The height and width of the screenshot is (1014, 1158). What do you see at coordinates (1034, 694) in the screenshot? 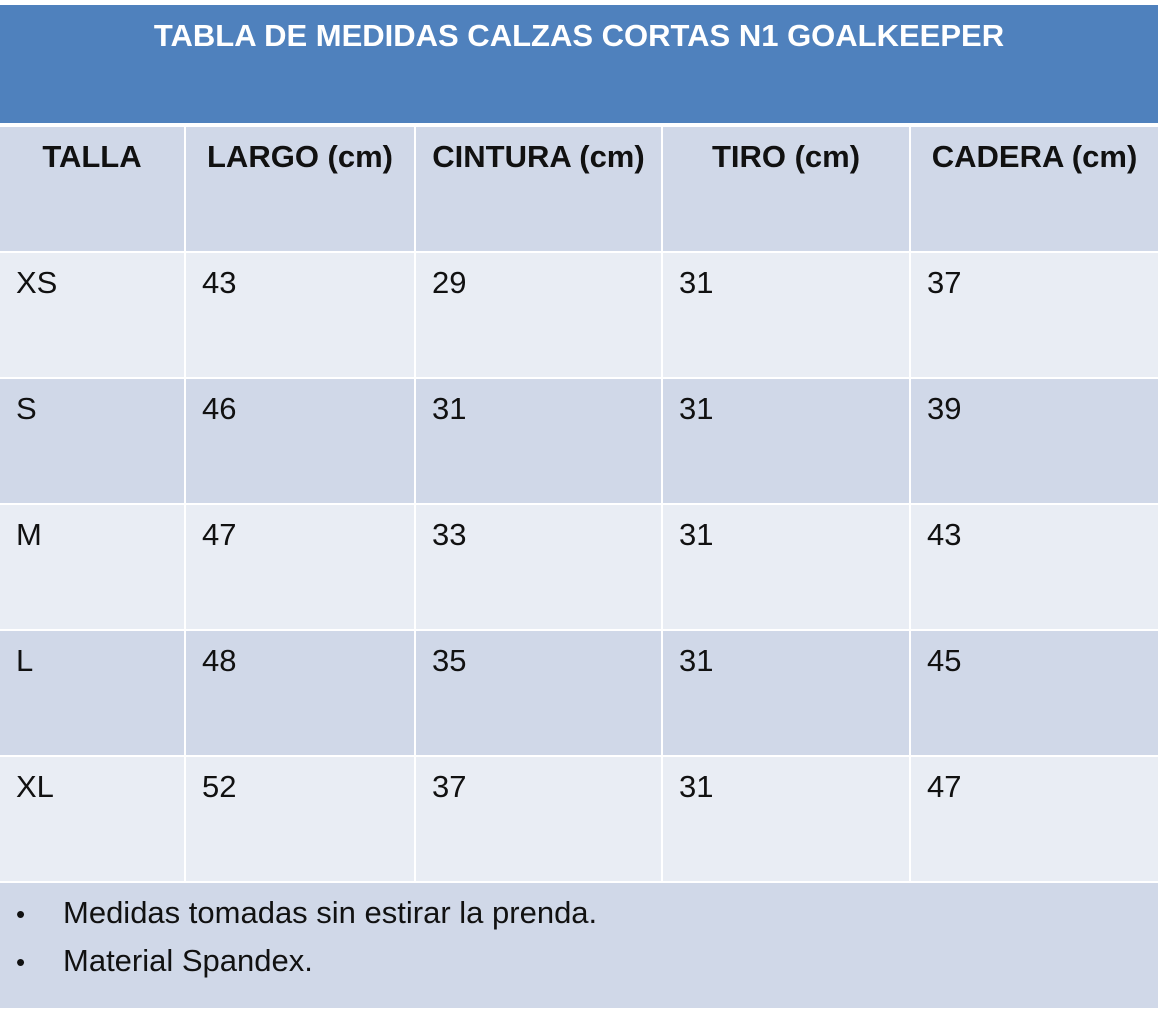
I see `cell-cadera: 45` at bounding box center [1034, 694].